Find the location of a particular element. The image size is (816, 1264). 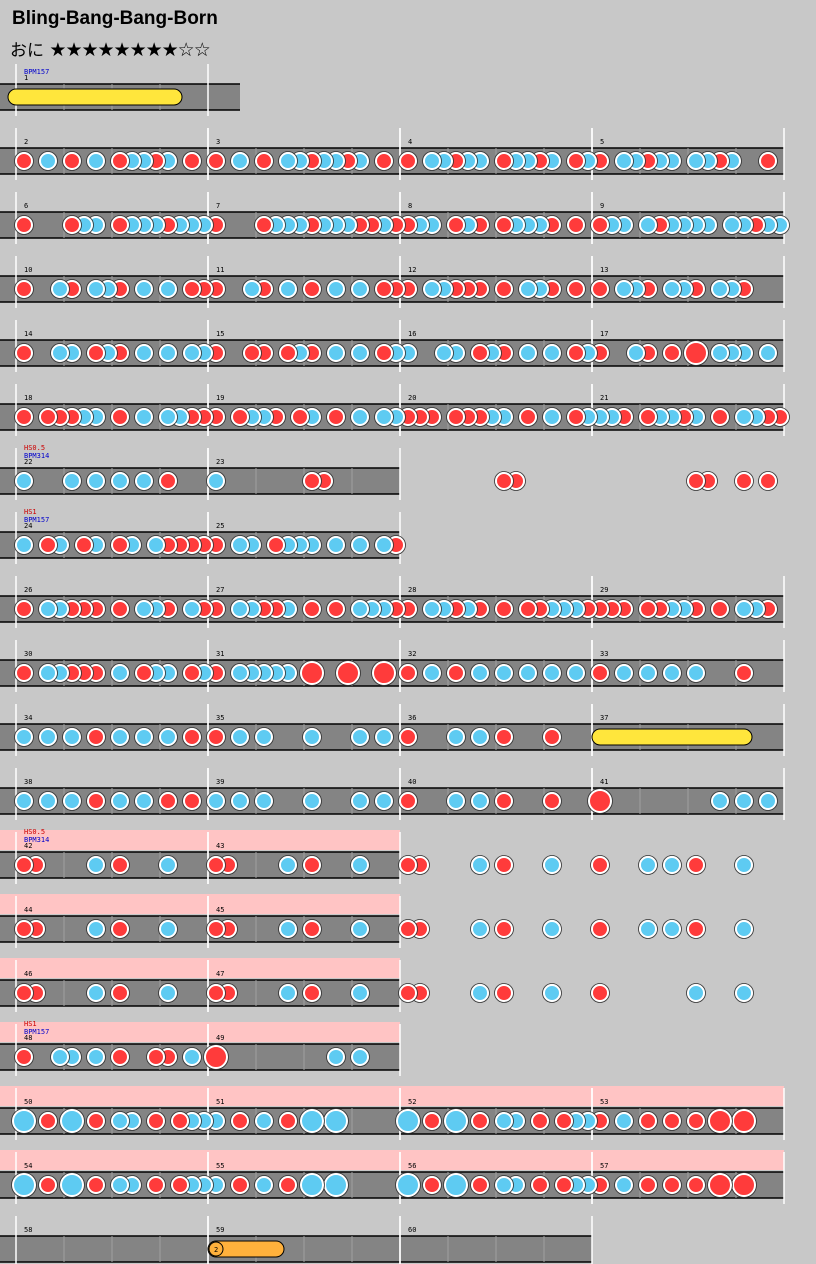

chart-row: 46 47 is located at coordinates (377, 985).